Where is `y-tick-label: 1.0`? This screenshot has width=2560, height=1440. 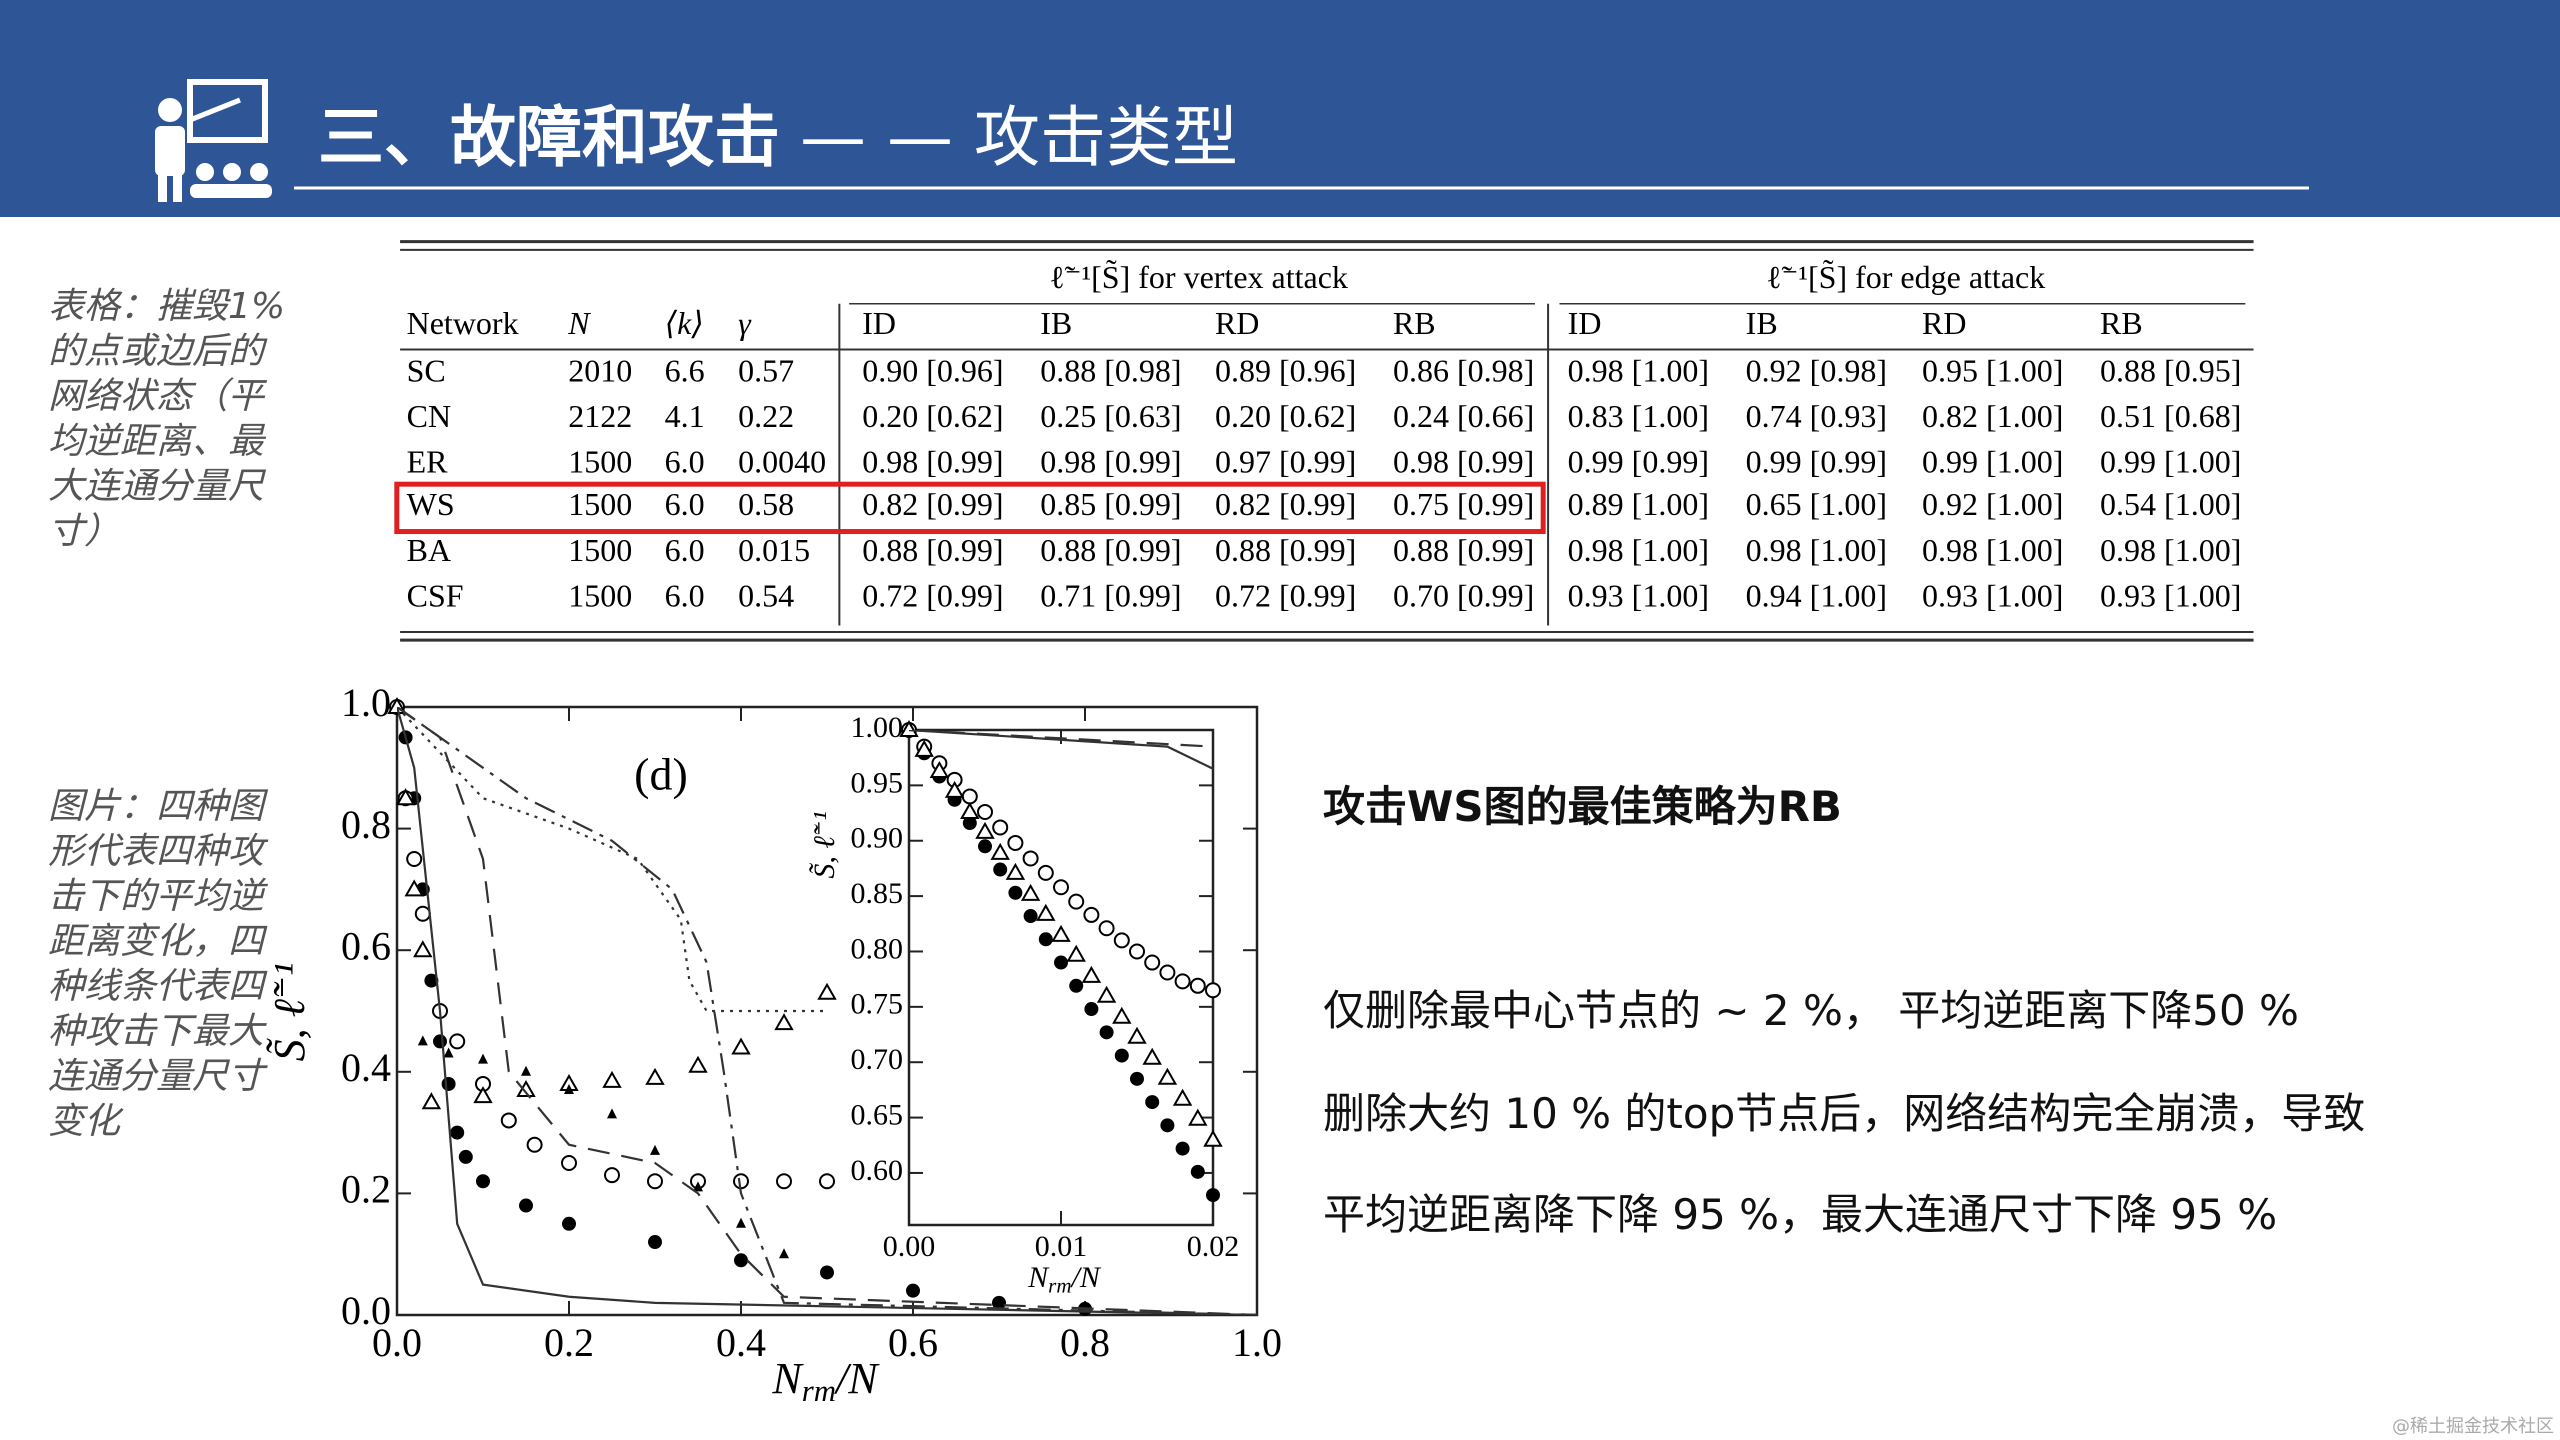 y-tick-label: 1.0 is located at coordinates (366, 702).